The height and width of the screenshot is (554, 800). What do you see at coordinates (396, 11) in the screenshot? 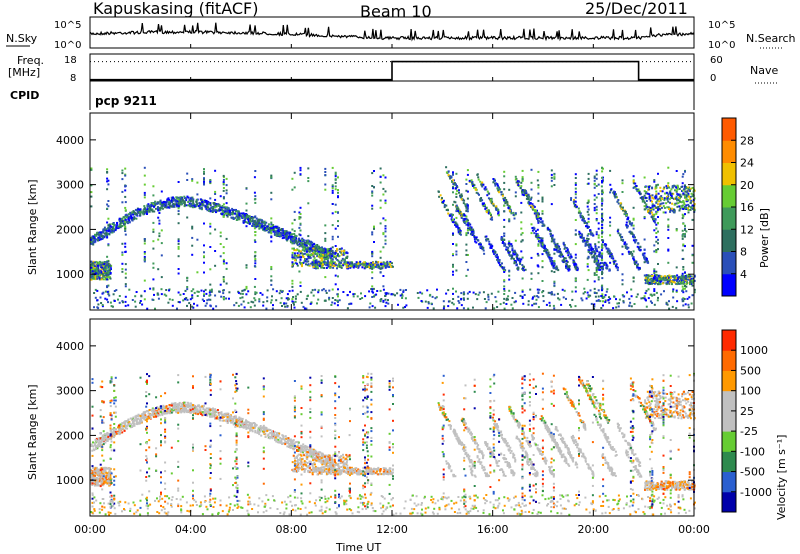
I see `beam-title: Beam 10` at bounding box center [396, 11].